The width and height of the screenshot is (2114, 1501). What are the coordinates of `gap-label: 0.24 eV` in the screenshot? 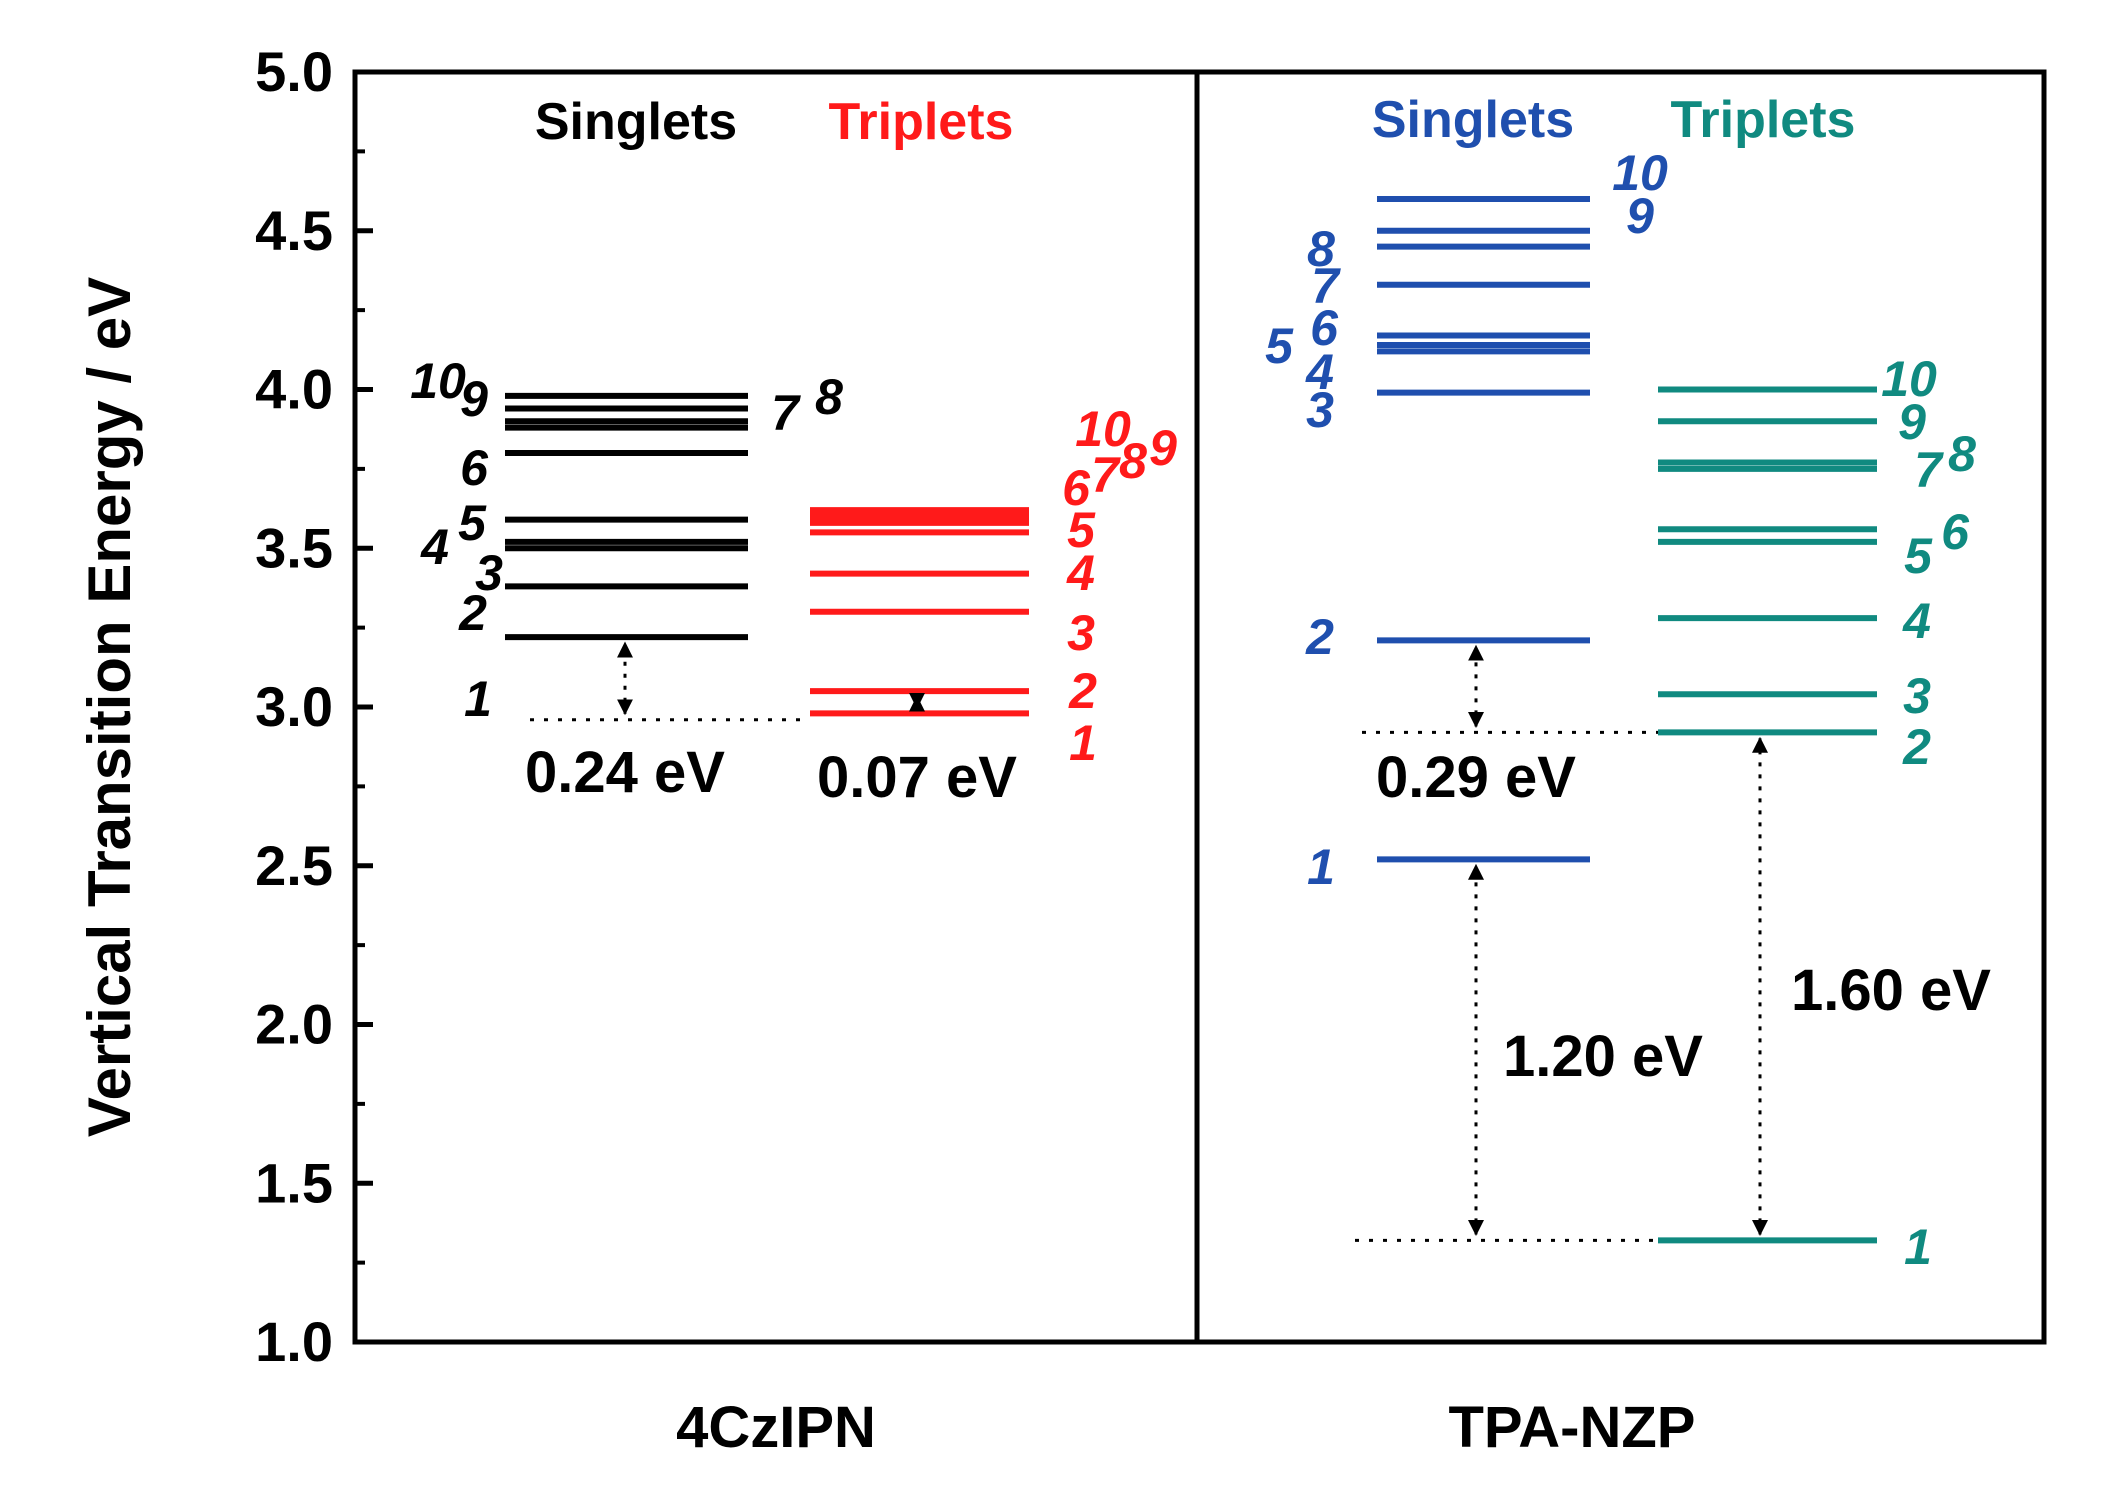 It's located at (625, 772).